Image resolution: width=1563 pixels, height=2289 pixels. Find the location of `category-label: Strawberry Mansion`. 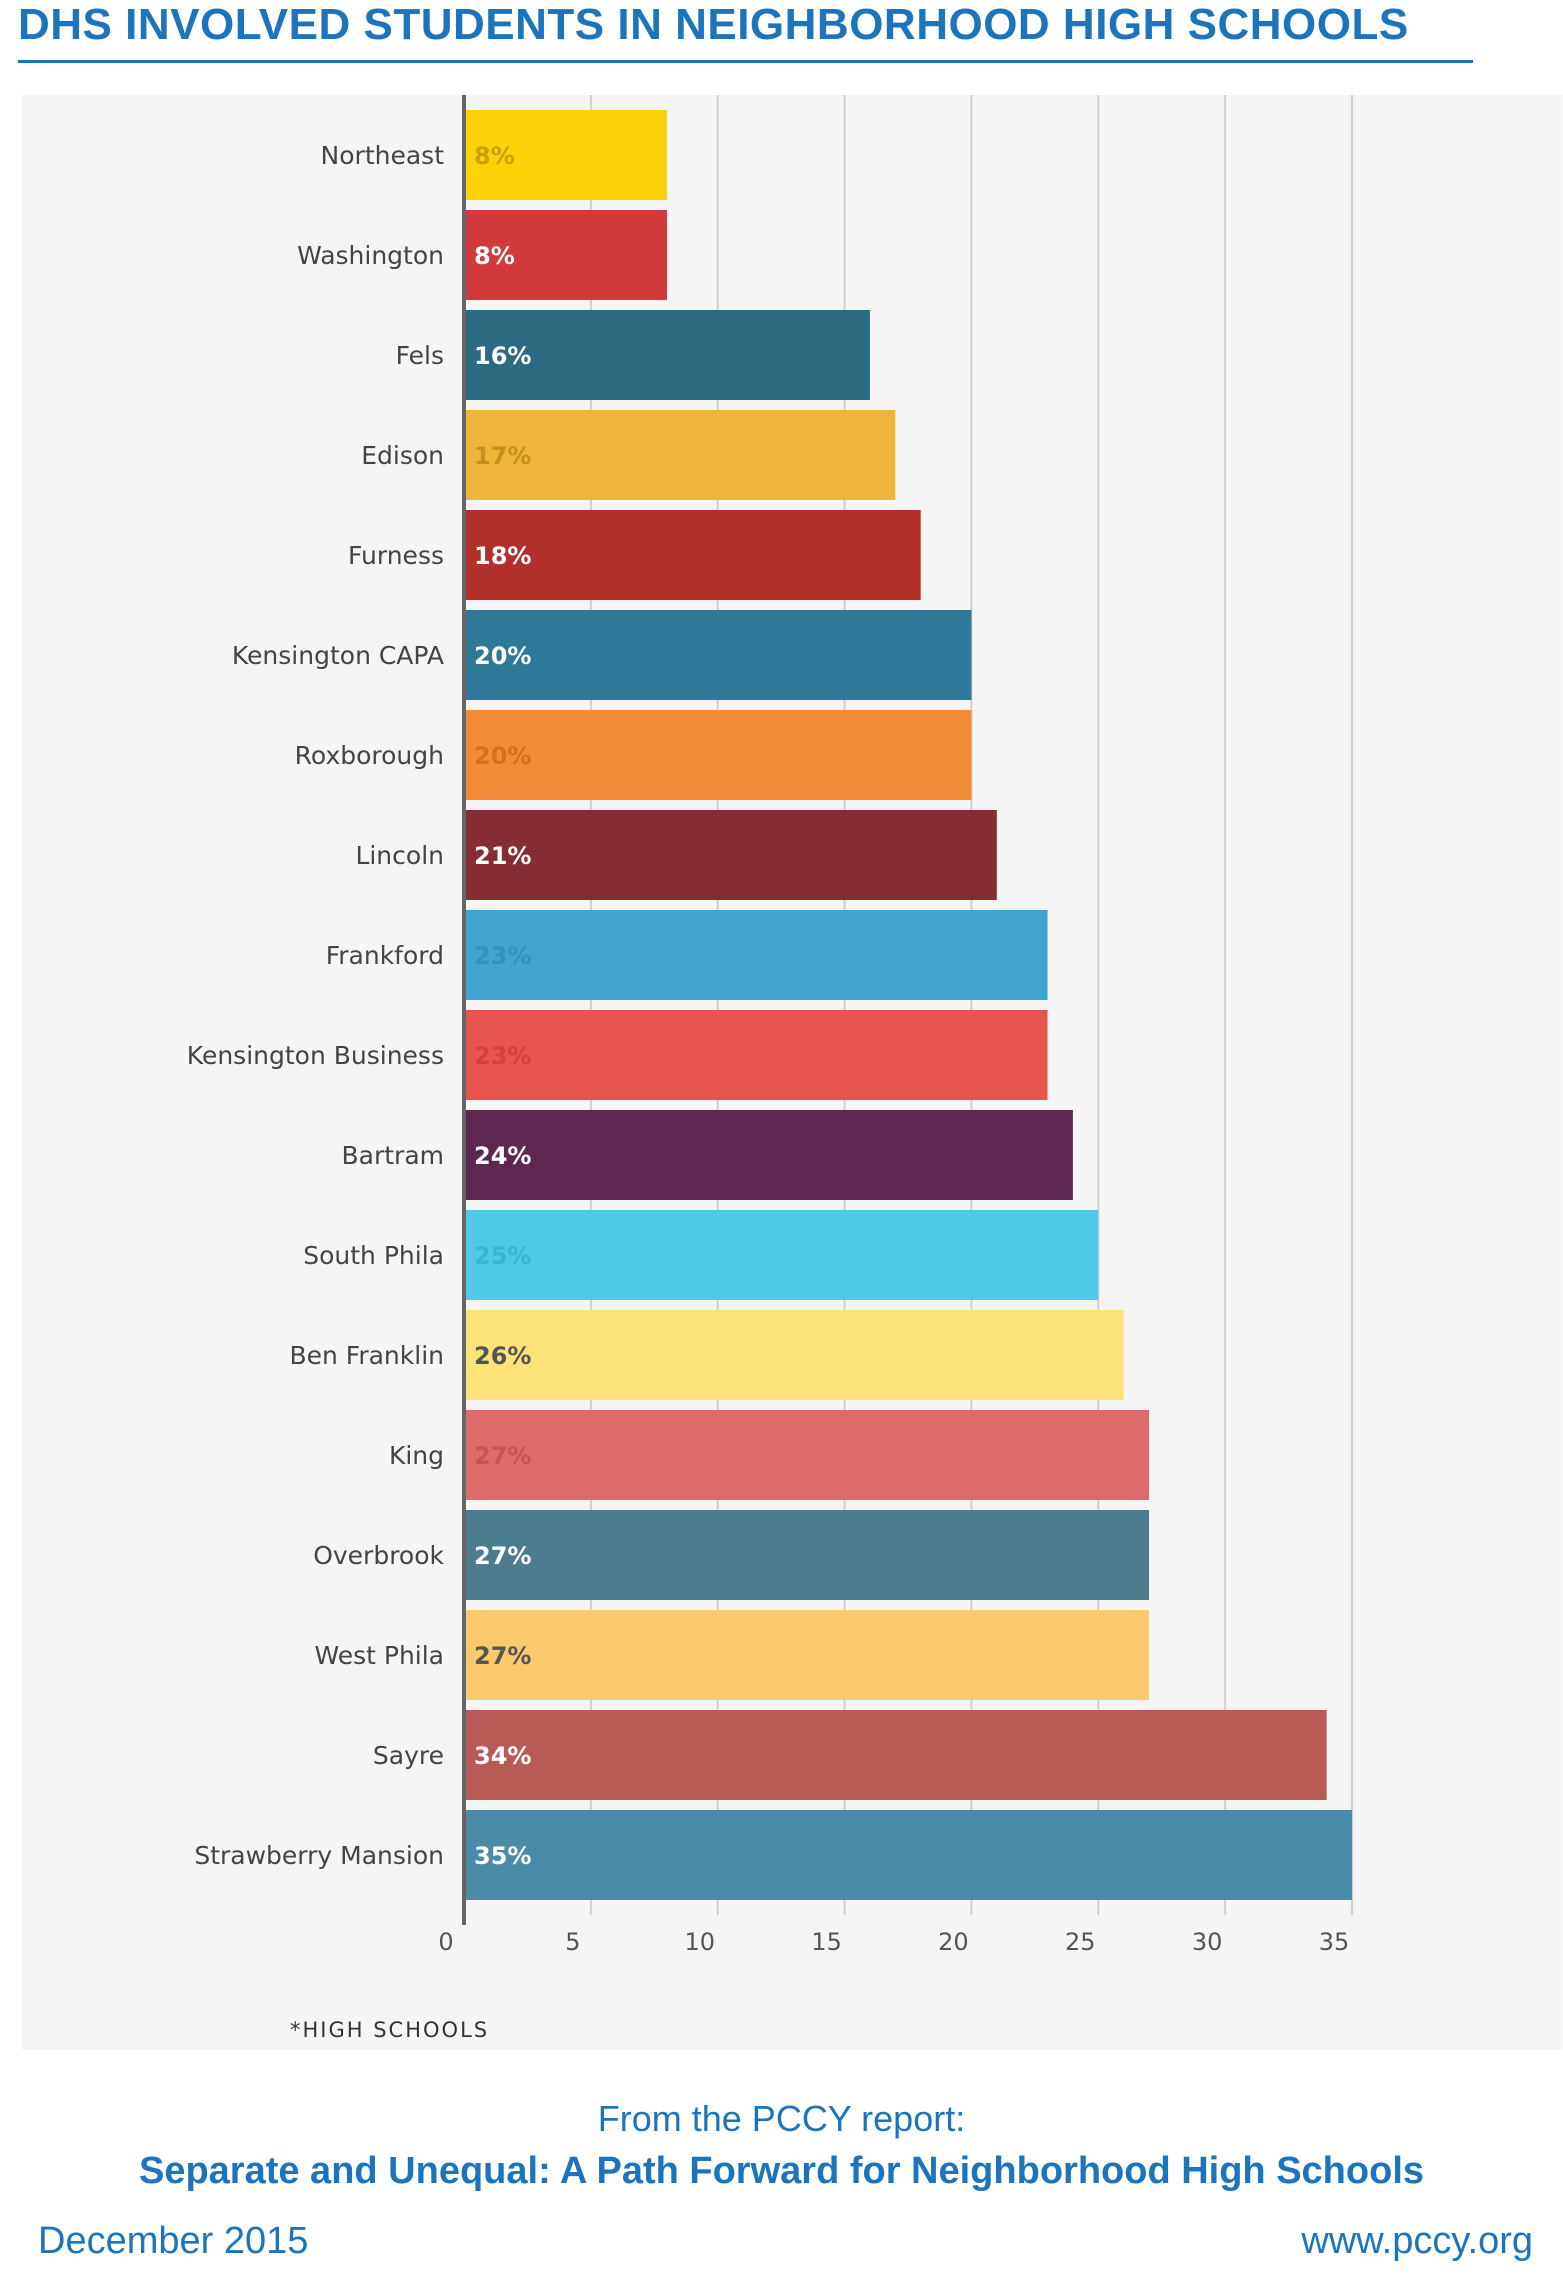

category-label: Strawberry Mansion is located at coordinates (319, 1855).